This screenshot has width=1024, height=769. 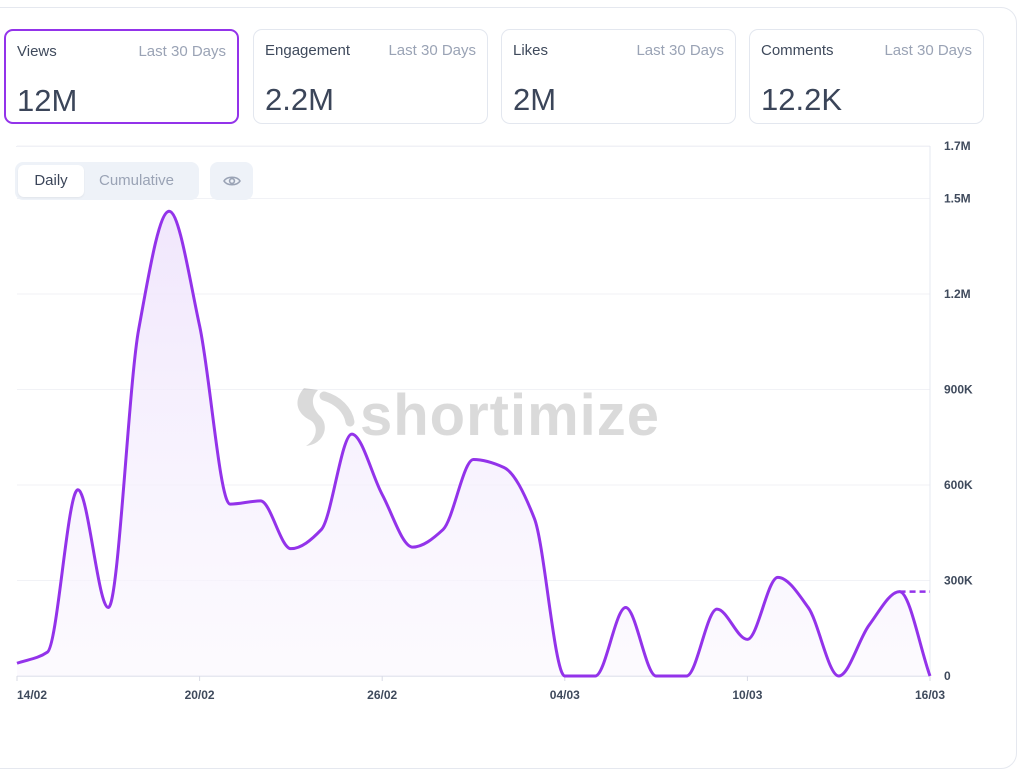 What do you see at coordinates (957, 146) in the screenshot?
I see `y-tick-label: 1.7M` at bounding box center [957, 146].